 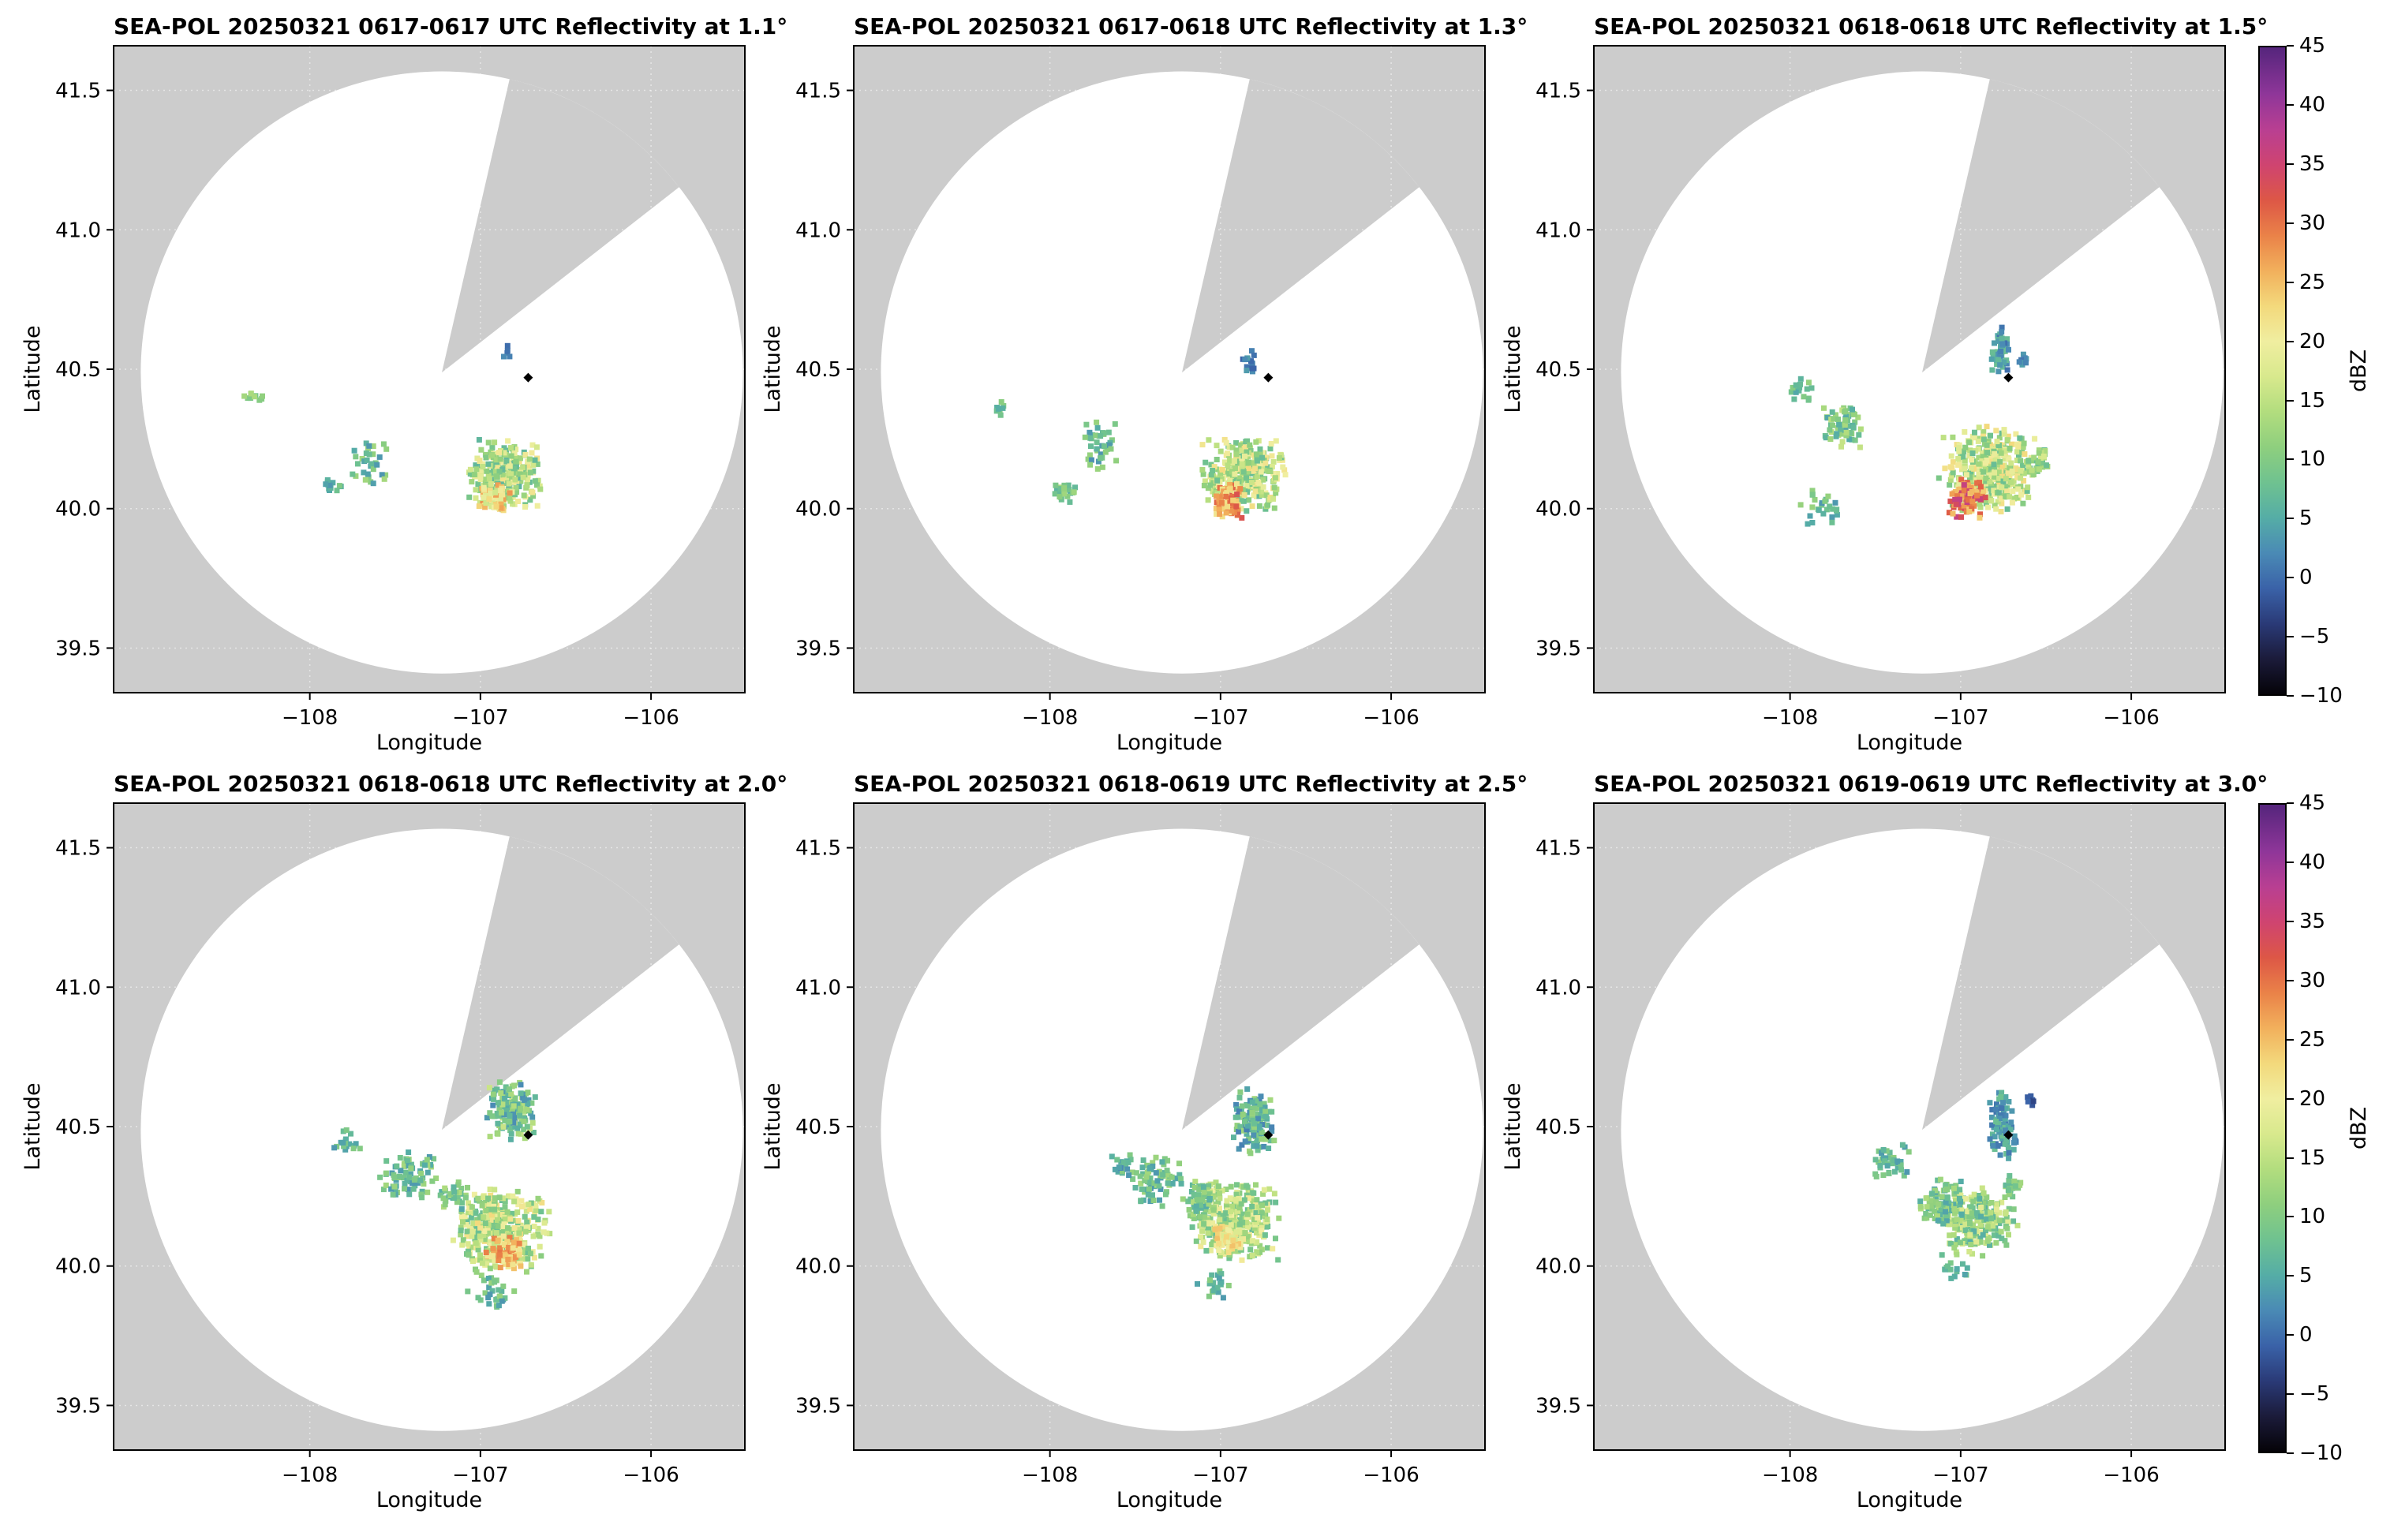 What do you see at coordinates (2306, 1216) in the screenshot?
I see `colorbar-tick: 10` at bounding box center [2306, 1216].